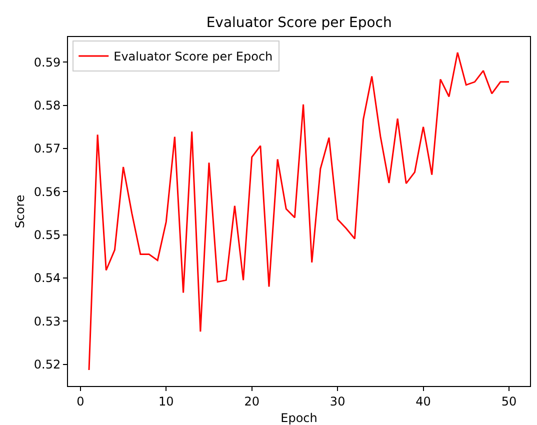 The width and height of the screenshot is (537, 425). I want to click on y-tick-label: 0.59, so click(47, 62).